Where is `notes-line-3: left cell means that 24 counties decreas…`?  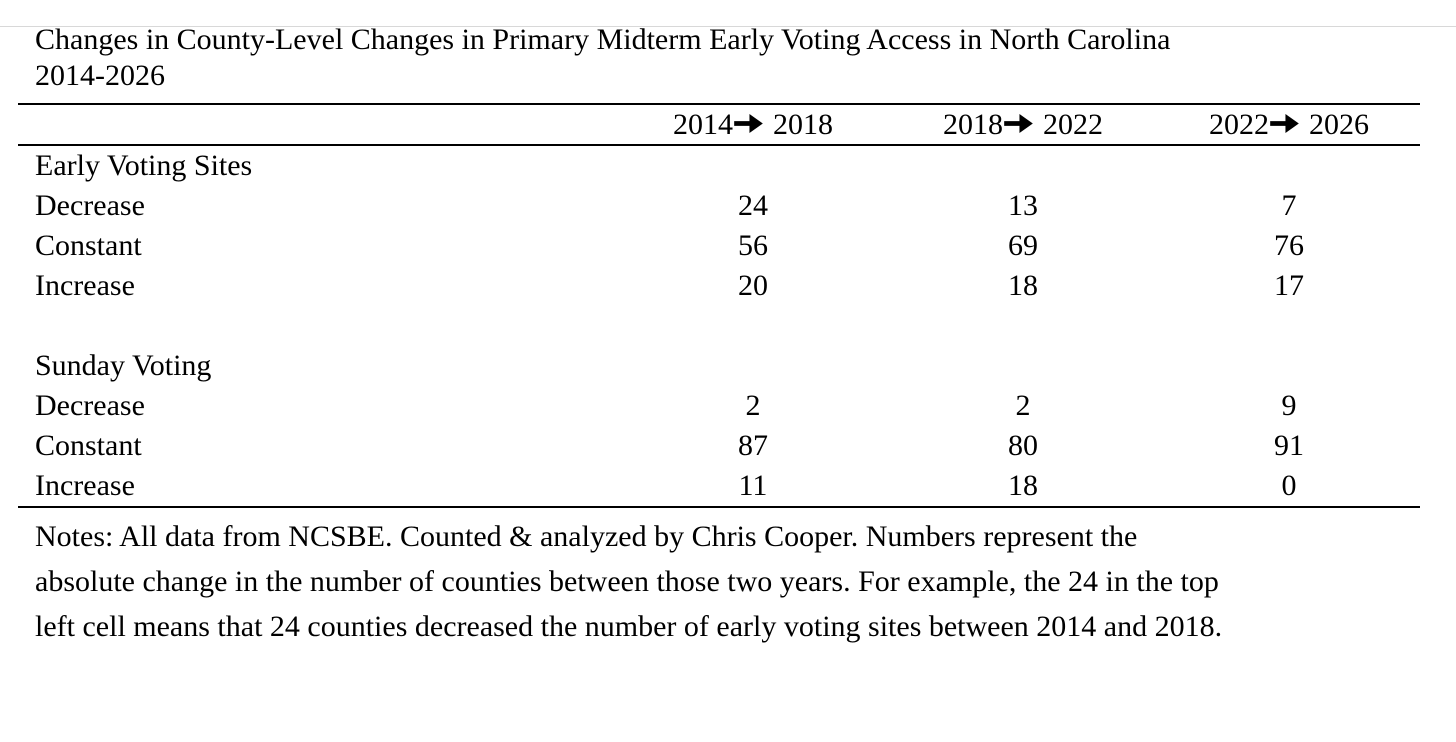 notes-line-3: left cell means that 24 counties decreas… is located at coordinates (629, 626).